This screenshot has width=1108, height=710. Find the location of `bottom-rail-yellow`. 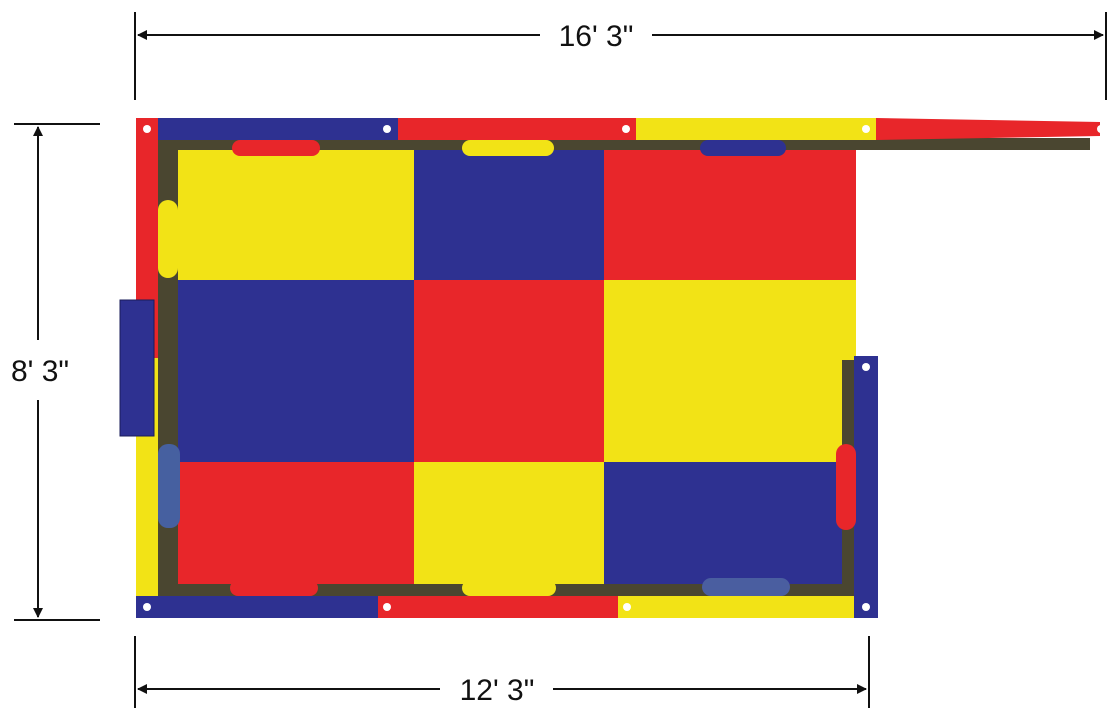

bottom-rail-yellow is located at coordinates (738, 607).